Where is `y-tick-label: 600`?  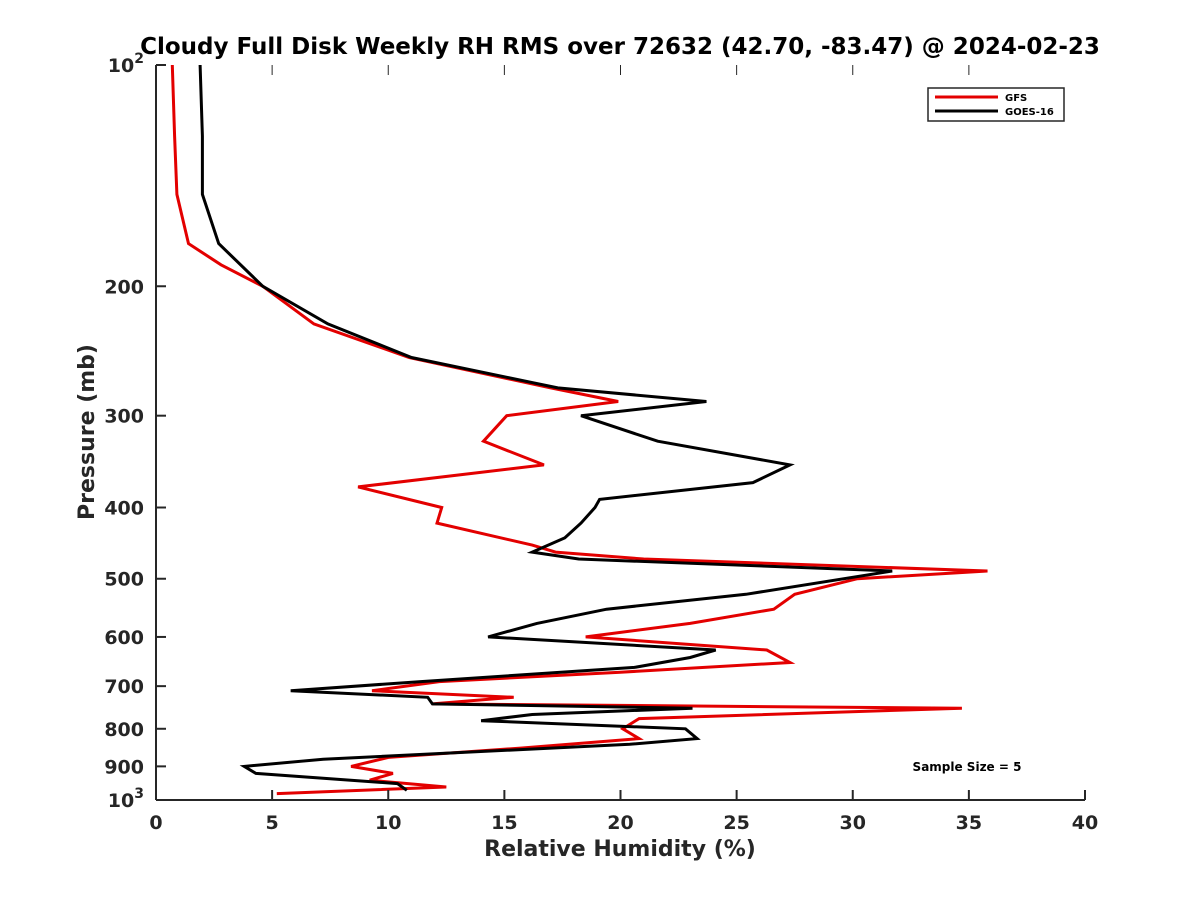
y-tick-label: 600 is located at coordinates (124, 638).